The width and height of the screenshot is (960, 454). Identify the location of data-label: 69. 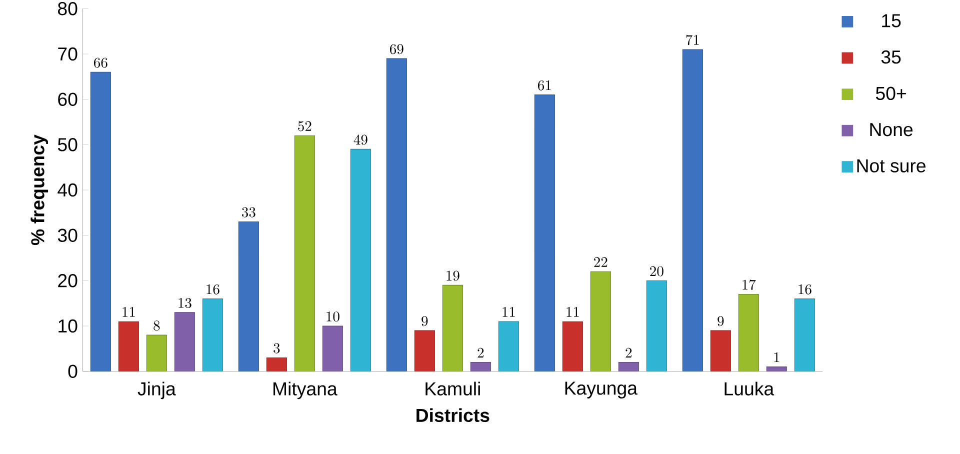
(397, 49).